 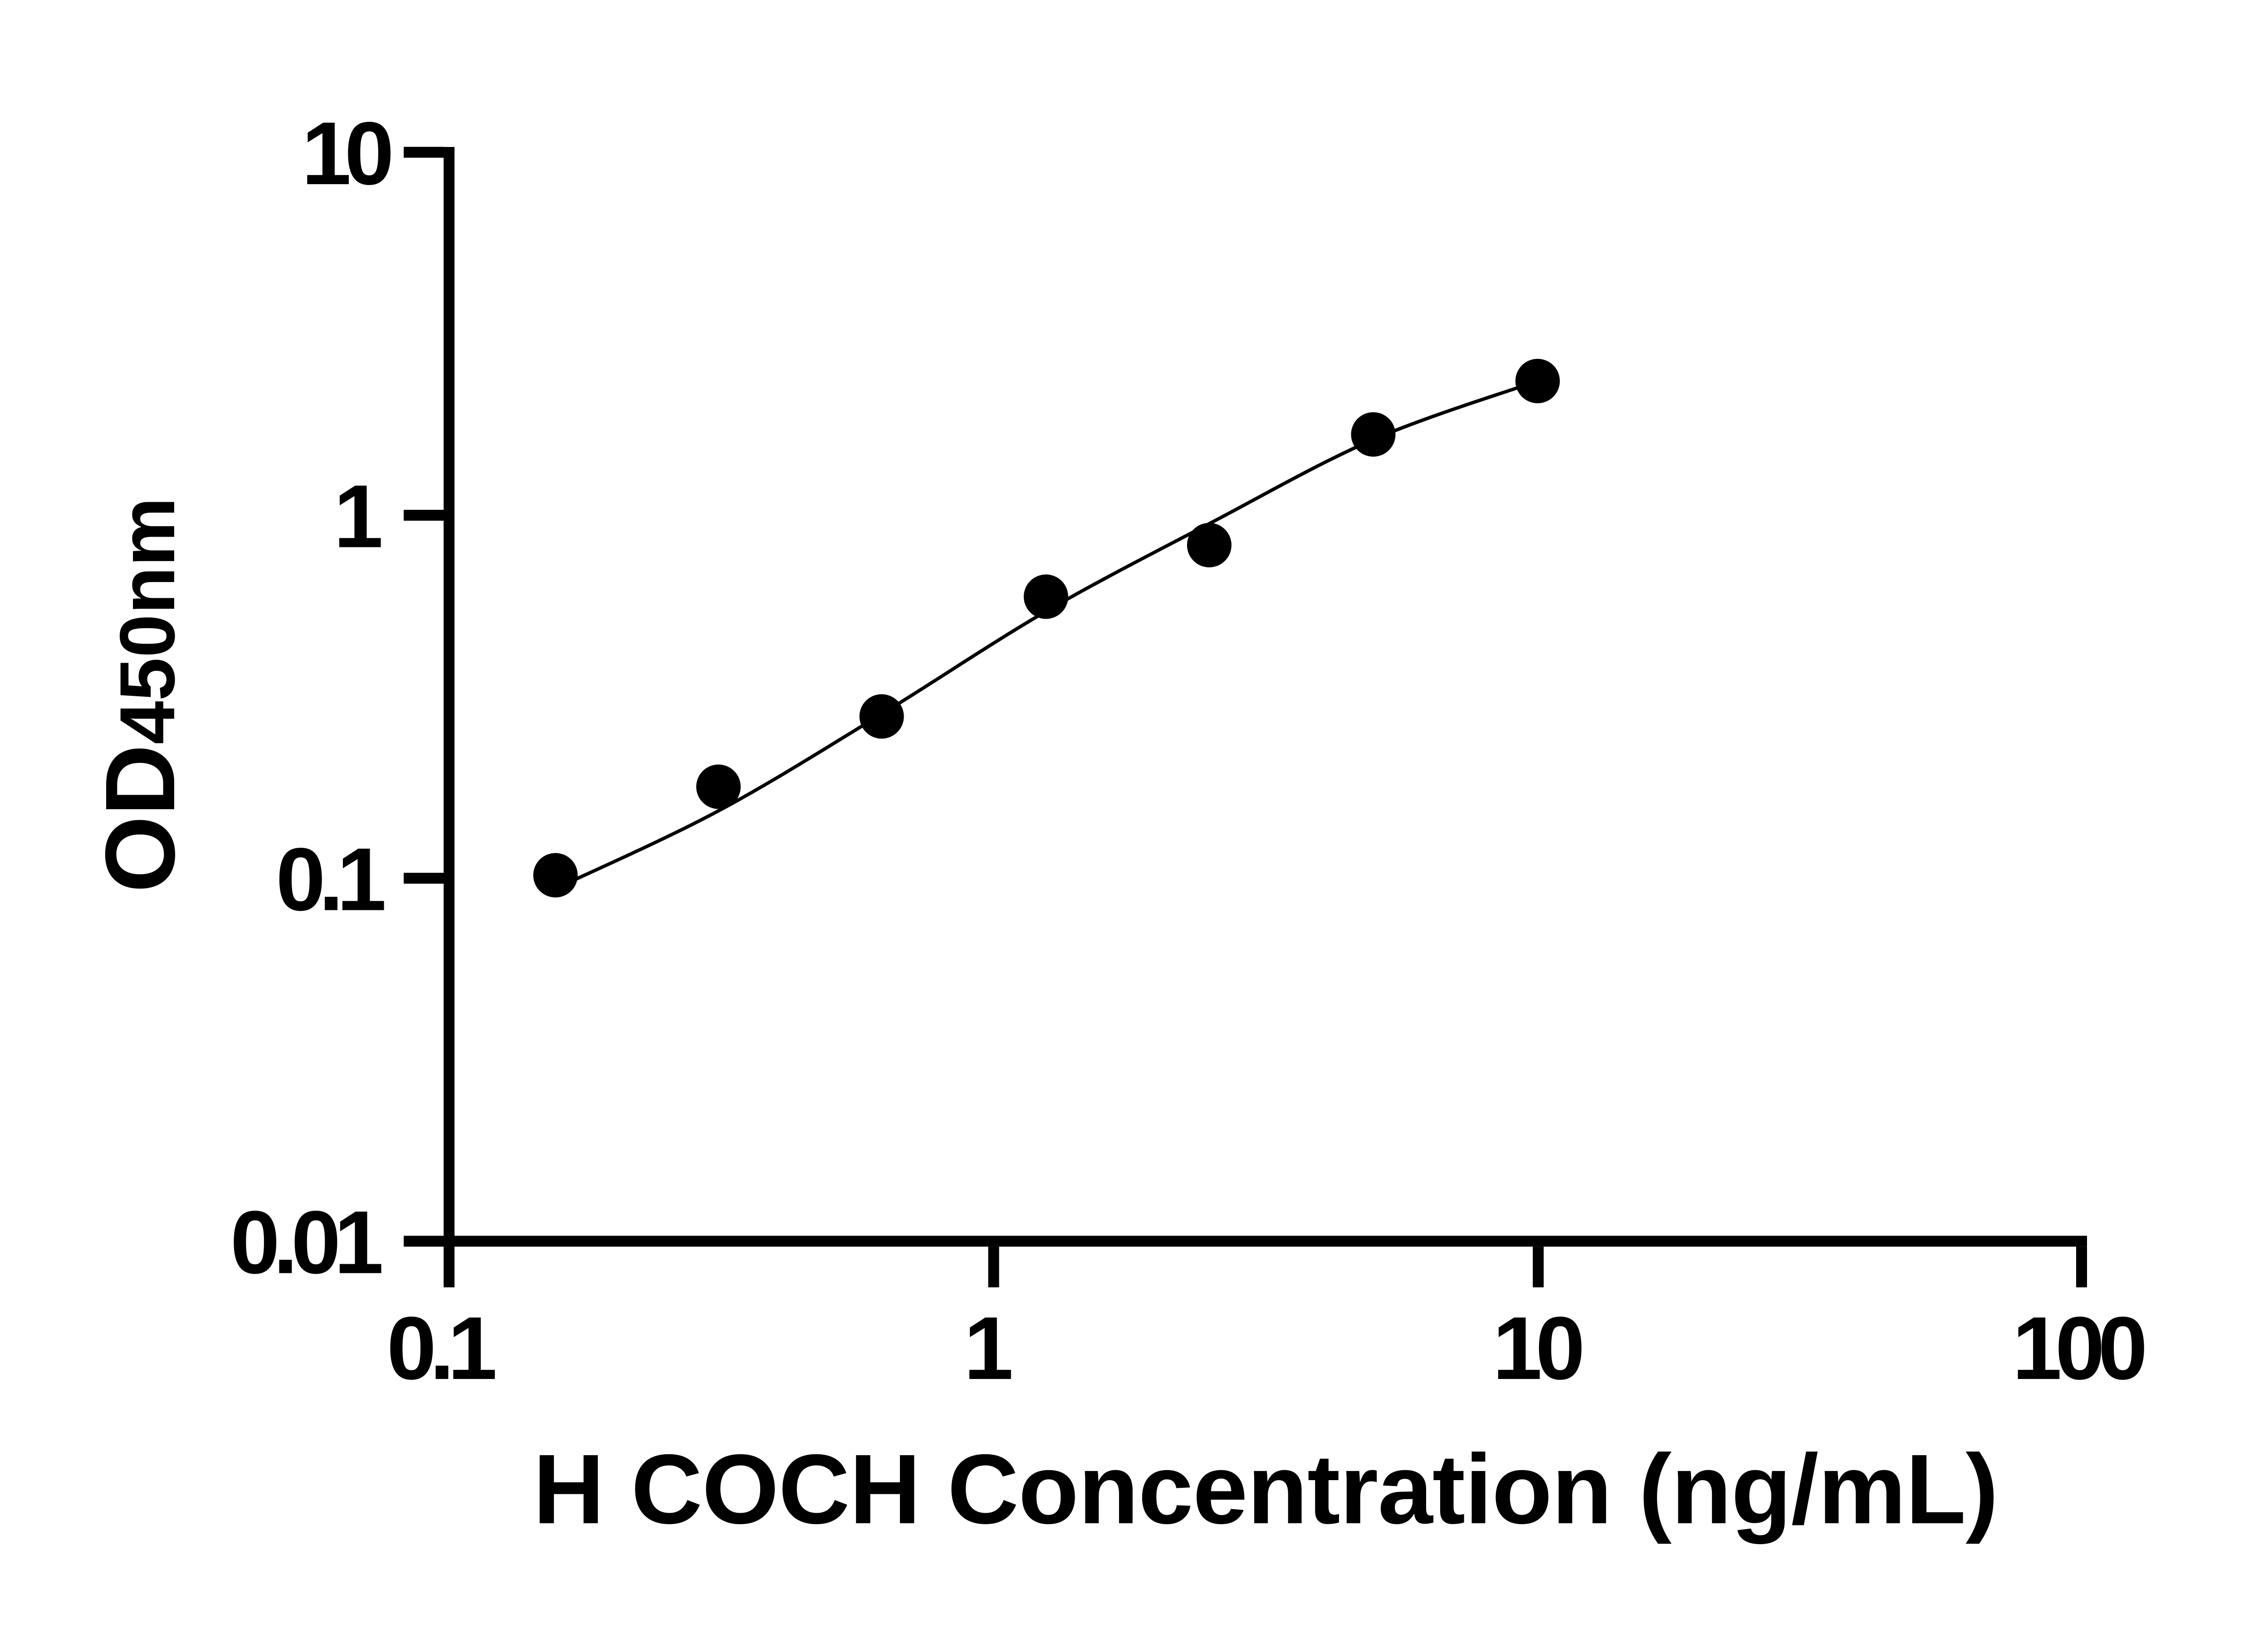 I want to click on svg-text: 100, so click(x=2078, y=1348).